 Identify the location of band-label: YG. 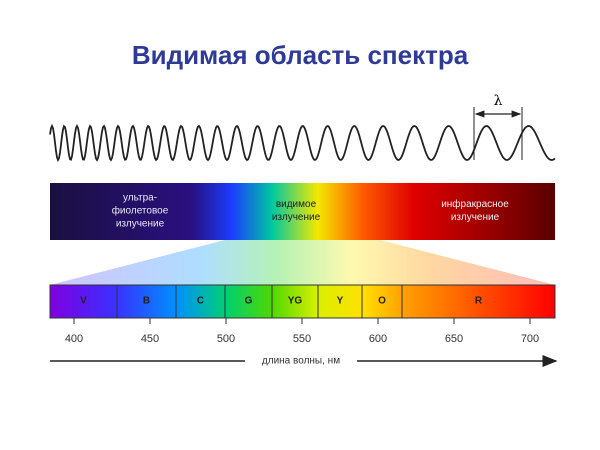
(295, 301).